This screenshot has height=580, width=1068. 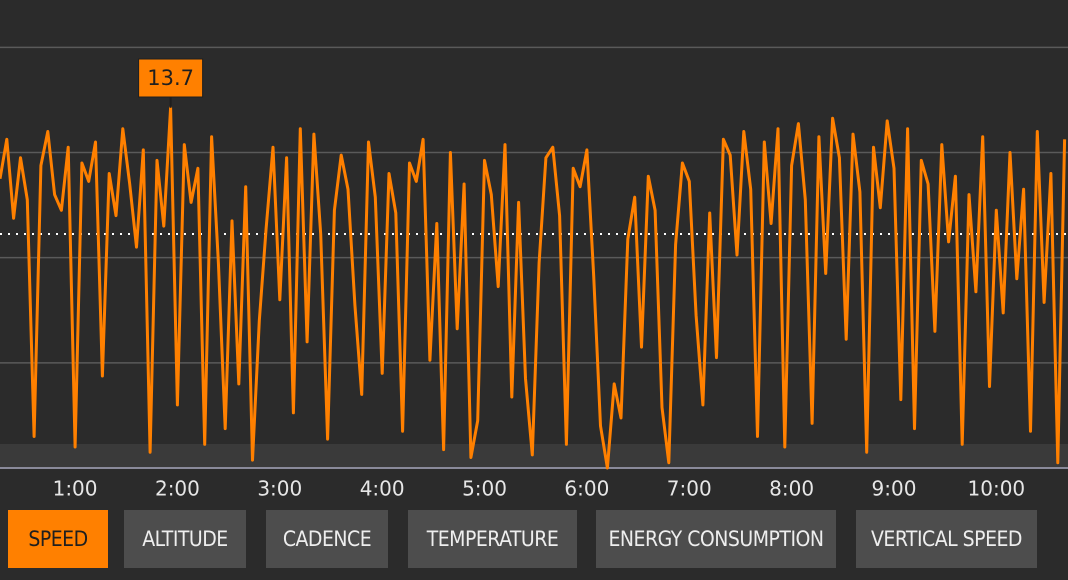 I want to click on x-tick-label: 10:00, so click(x=997, y=489).